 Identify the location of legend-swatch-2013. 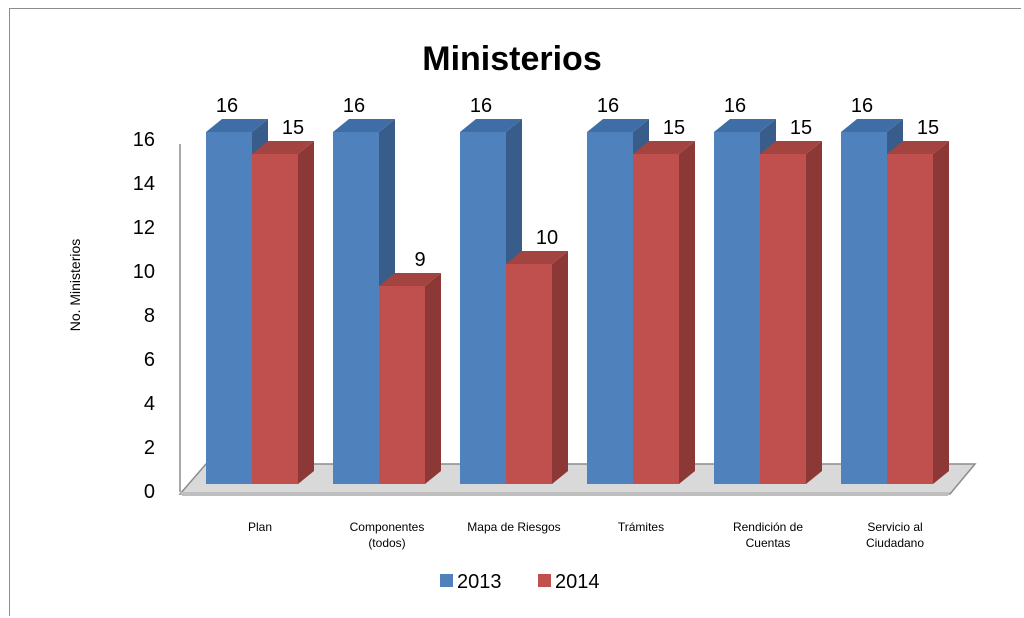
(446, 580).